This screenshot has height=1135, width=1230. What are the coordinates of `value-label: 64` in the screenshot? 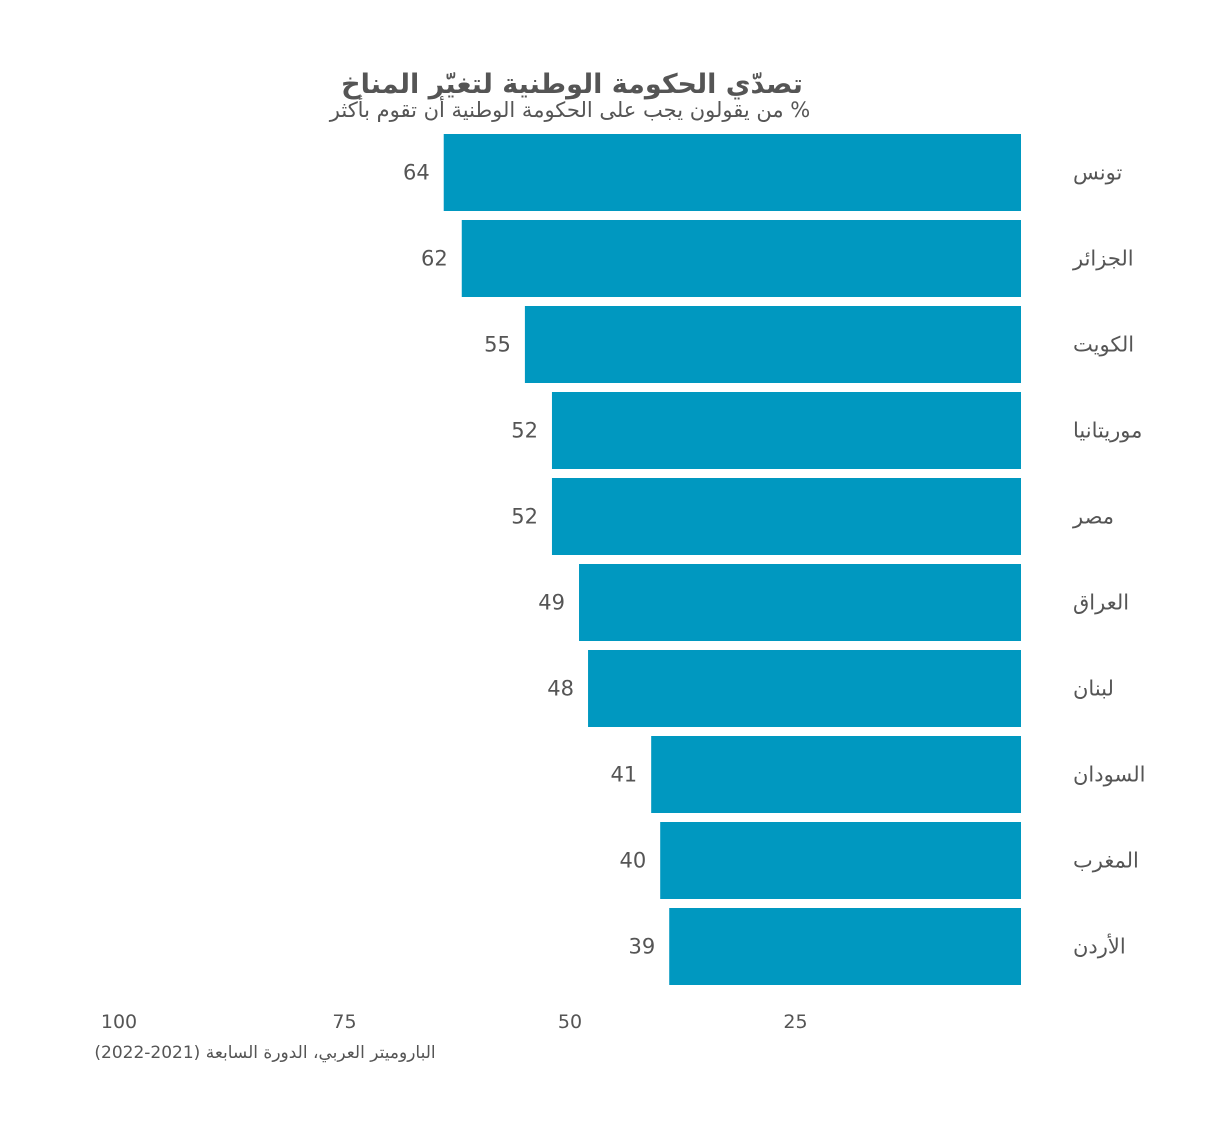 It's located at (416, 173).